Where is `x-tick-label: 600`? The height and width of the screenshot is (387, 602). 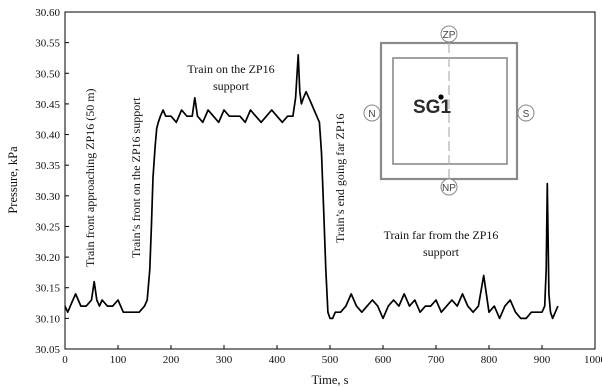 x-tick-label: 600 is located at coordinates (383, 360).